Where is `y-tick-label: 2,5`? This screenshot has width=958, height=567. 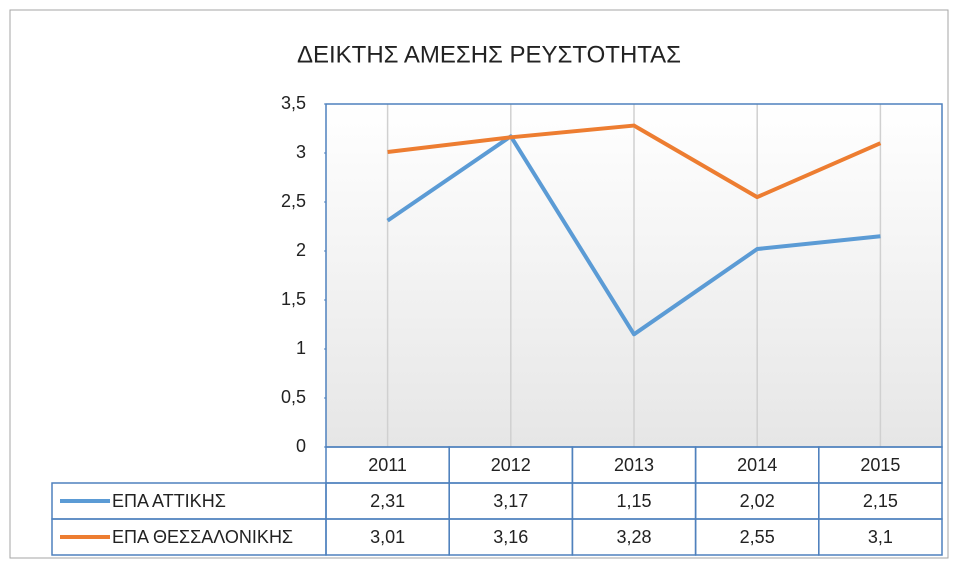
y-tick-label: 2,5 is located at coordinates (293, 201).